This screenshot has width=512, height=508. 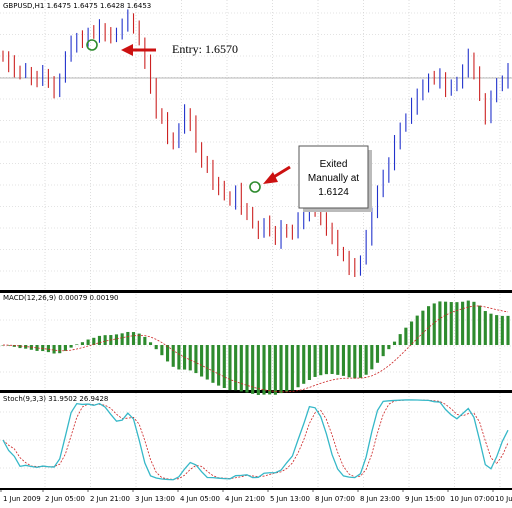 What do you see at coordinates (65, 499) in the screenshot?
I see `time-label-1: 2 Jun 05:00` at bounding box center [65, 499].